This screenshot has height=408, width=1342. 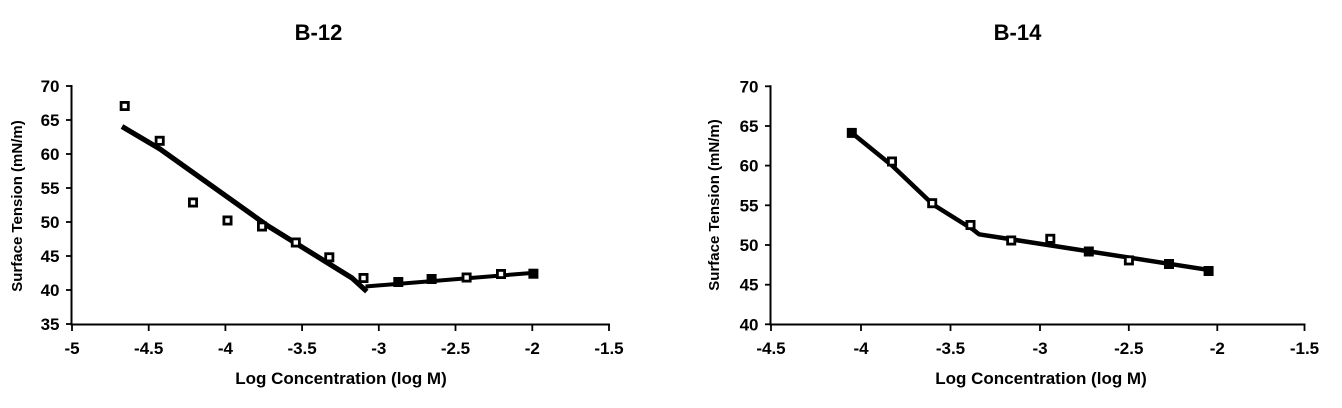 I want to click on svg-text: B-14, so click(x=1018, y=32).